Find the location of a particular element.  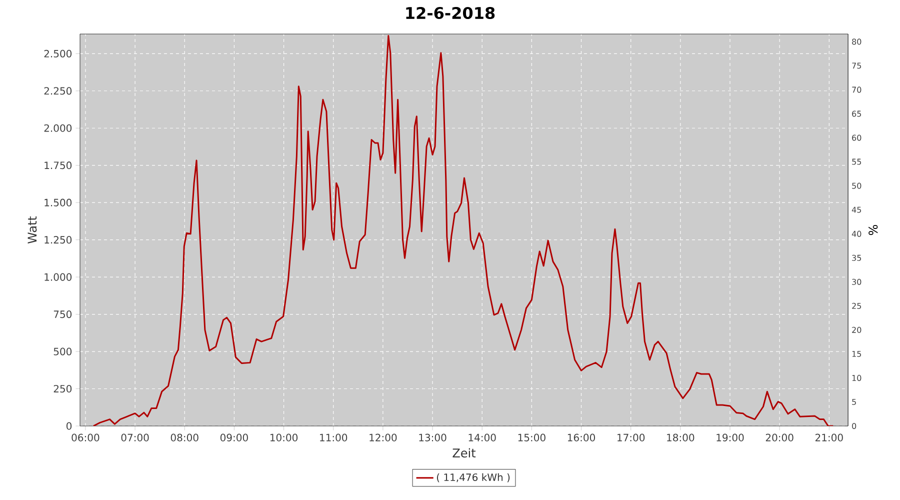

y-tick-label: 2.250 is located at coordinates (58, 91).